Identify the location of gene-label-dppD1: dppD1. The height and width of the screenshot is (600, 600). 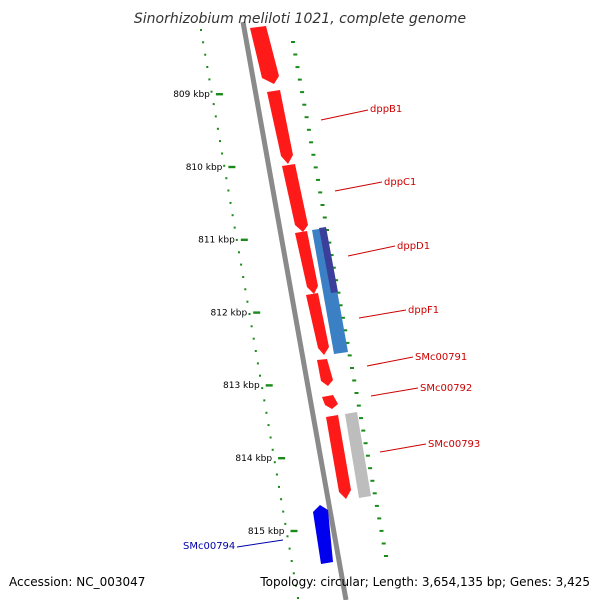
(413, 246).